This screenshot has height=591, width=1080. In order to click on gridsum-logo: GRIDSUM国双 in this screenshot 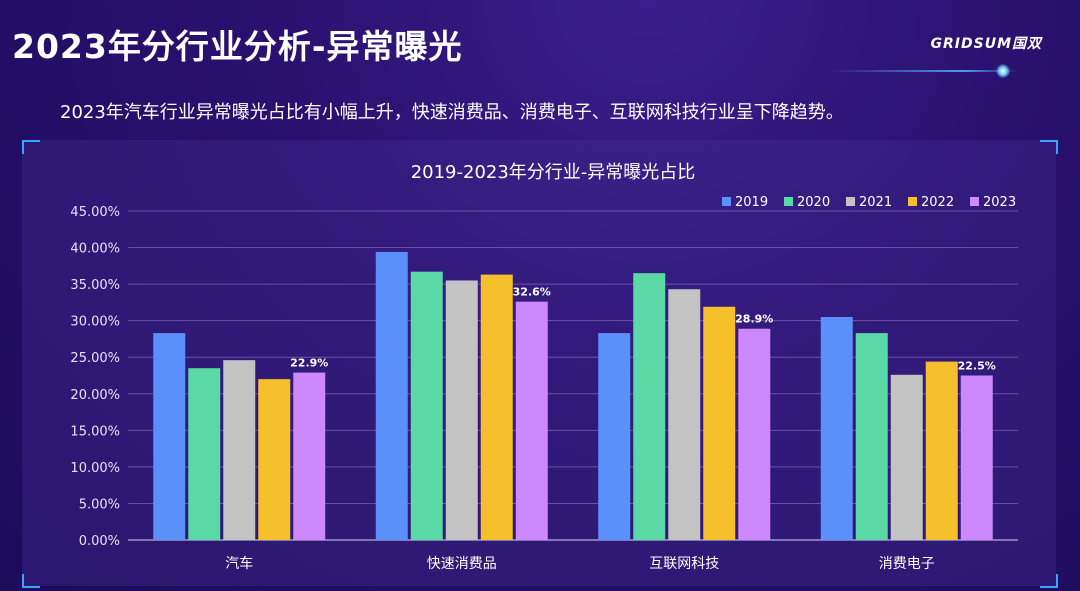, I will do `click(986, 44)`.